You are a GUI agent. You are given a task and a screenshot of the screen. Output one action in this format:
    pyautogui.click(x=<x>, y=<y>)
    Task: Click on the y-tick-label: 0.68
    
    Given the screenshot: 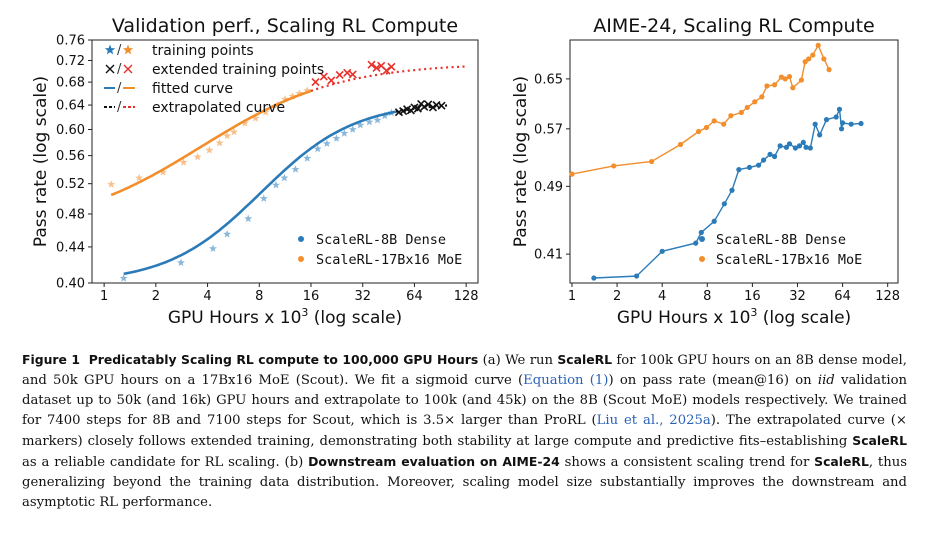 What is the action you would take?
    pyautogui.click(x=70, y=83)
    